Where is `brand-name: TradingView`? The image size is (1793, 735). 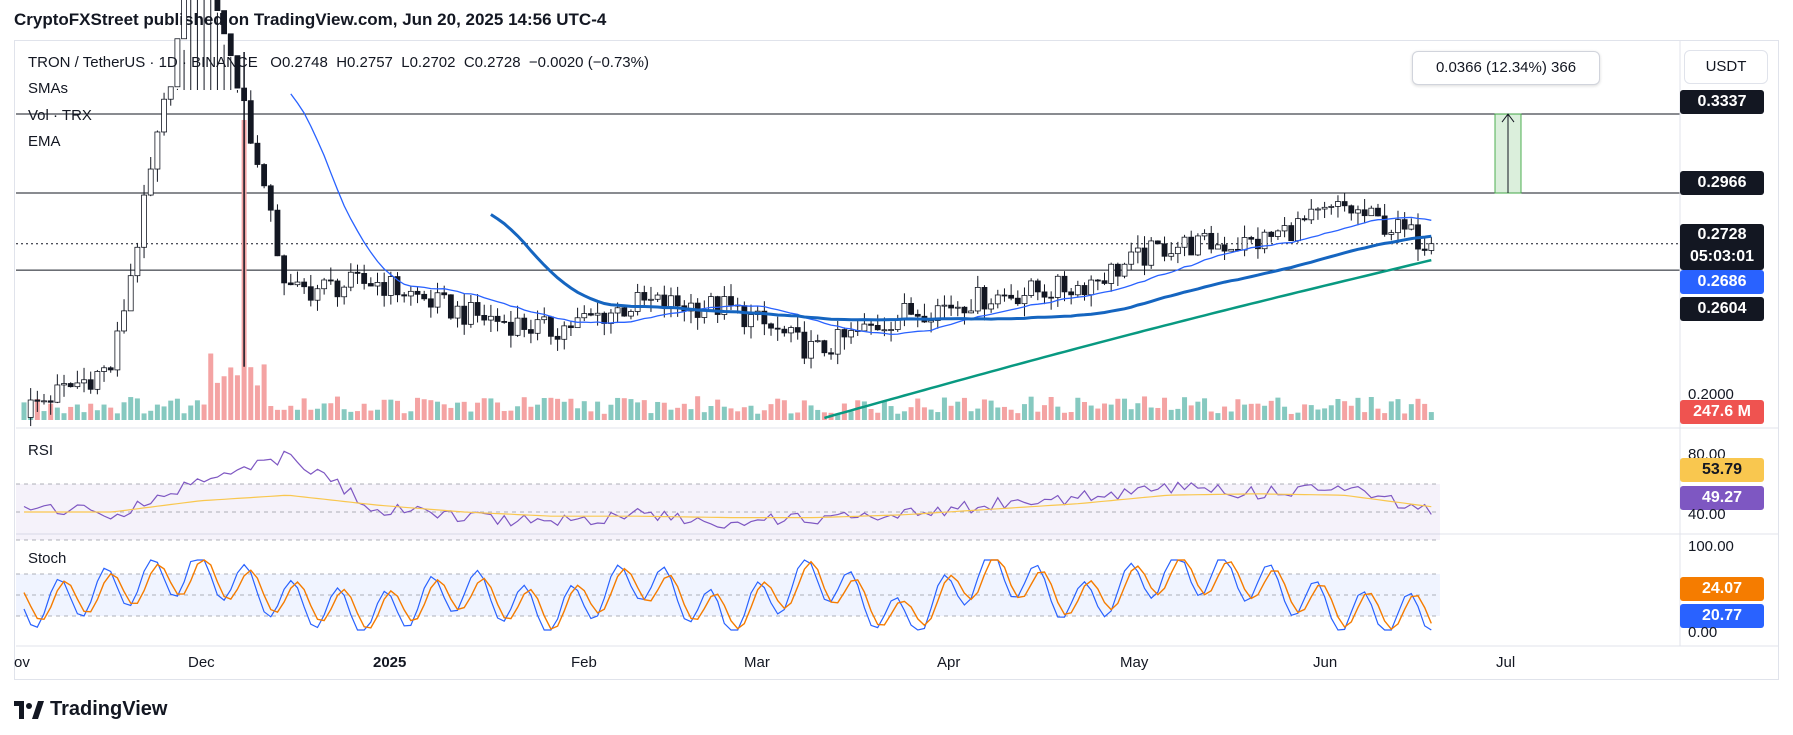
brand-name: TradingView is located at coordinates (109, 709).